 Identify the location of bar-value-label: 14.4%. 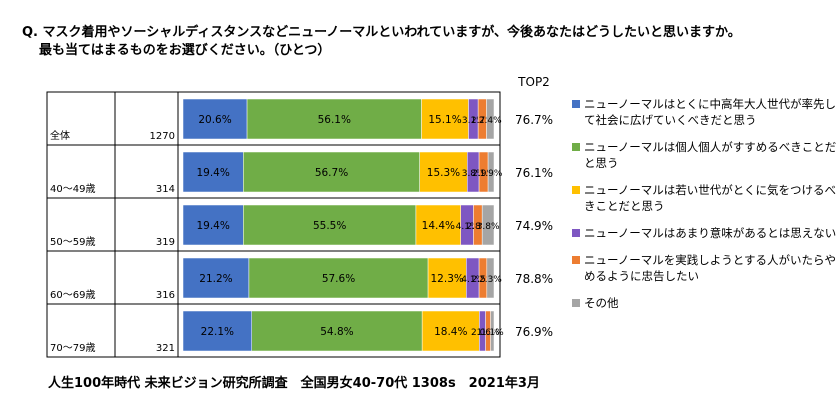
(438, 226).